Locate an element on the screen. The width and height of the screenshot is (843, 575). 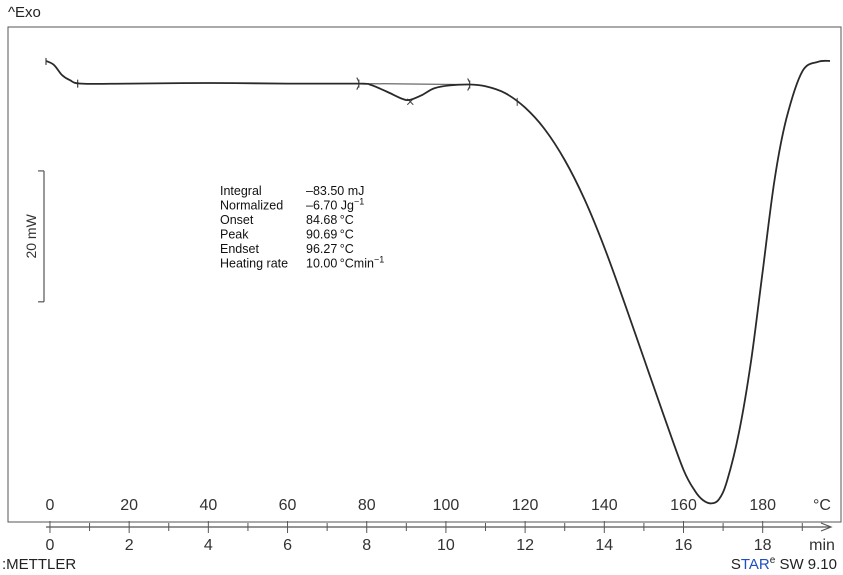
annotation-label: Endset is located at coordinates (239, 249).